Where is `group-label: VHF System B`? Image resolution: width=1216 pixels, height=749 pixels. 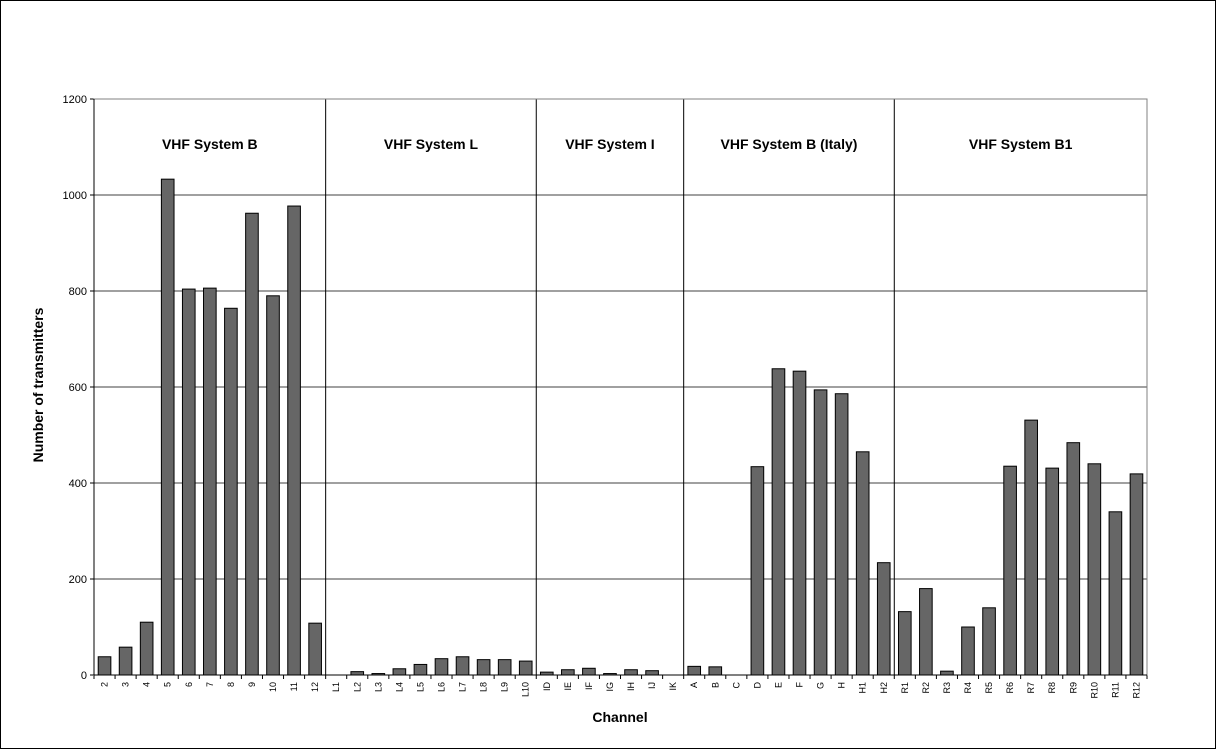
group-label: VHF System B is located at coordinates (210, 144).